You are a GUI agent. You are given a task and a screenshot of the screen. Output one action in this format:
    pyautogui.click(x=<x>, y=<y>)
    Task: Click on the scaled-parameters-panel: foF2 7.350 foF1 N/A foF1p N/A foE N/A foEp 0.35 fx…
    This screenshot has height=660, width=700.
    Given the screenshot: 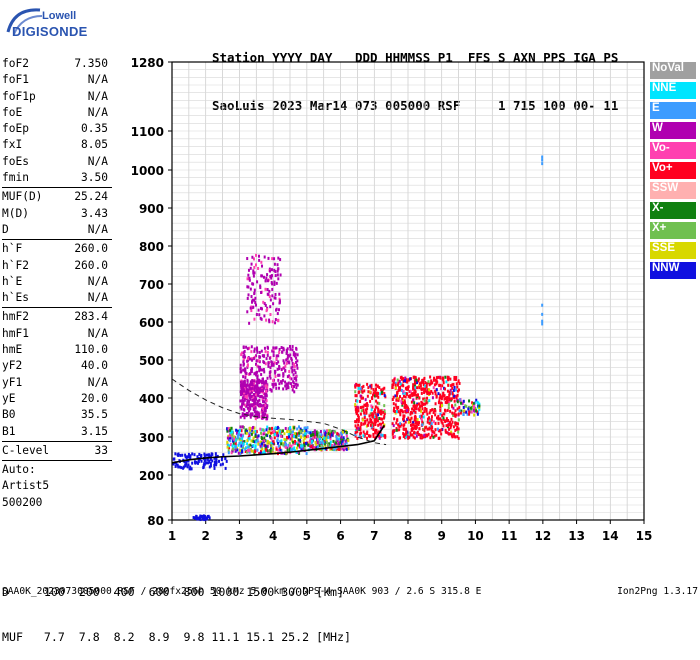 What is the action you would take?
    pyautogui.click(x=57, y=283)
    